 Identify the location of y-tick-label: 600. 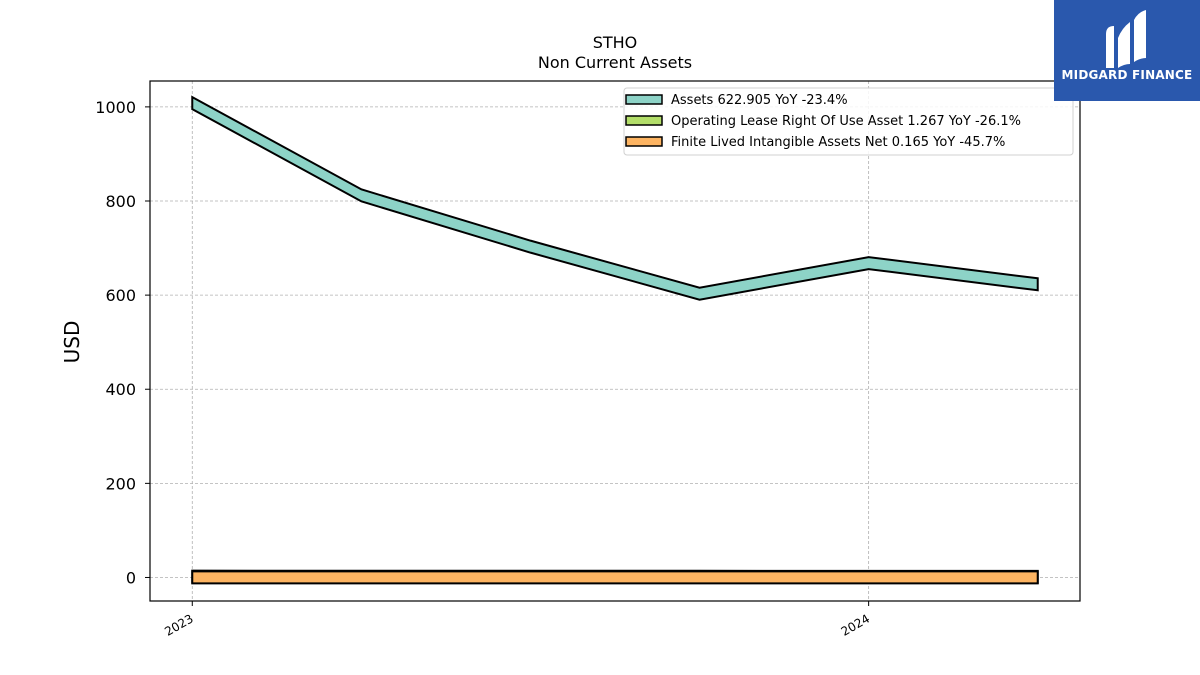
(120, 295).